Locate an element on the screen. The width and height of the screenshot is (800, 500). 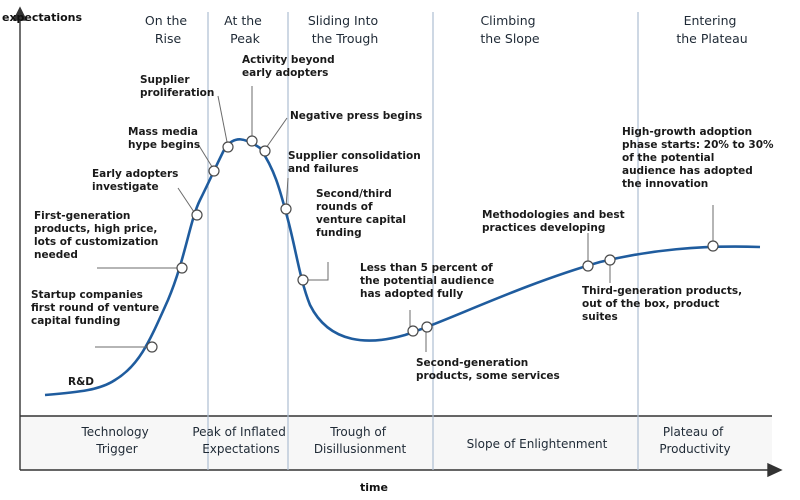
annotation-supplier-prolif: Supplier proliferation is located at coordinates (177, 86).